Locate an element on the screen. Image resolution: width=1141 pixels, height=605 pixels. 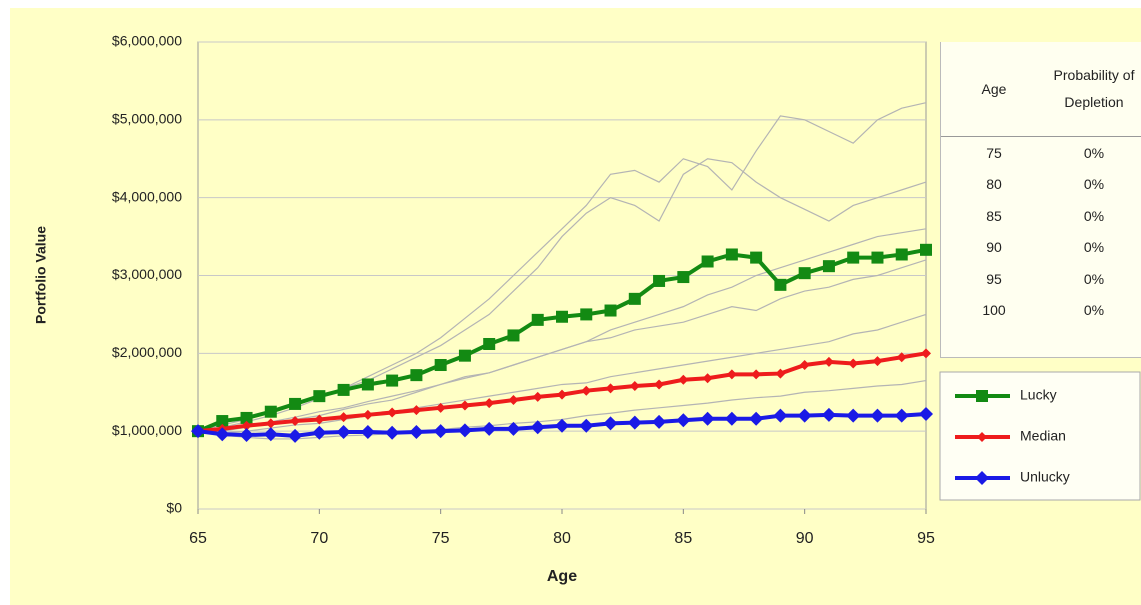
x-tick-label: 80 is located at coordinates (562, 538).